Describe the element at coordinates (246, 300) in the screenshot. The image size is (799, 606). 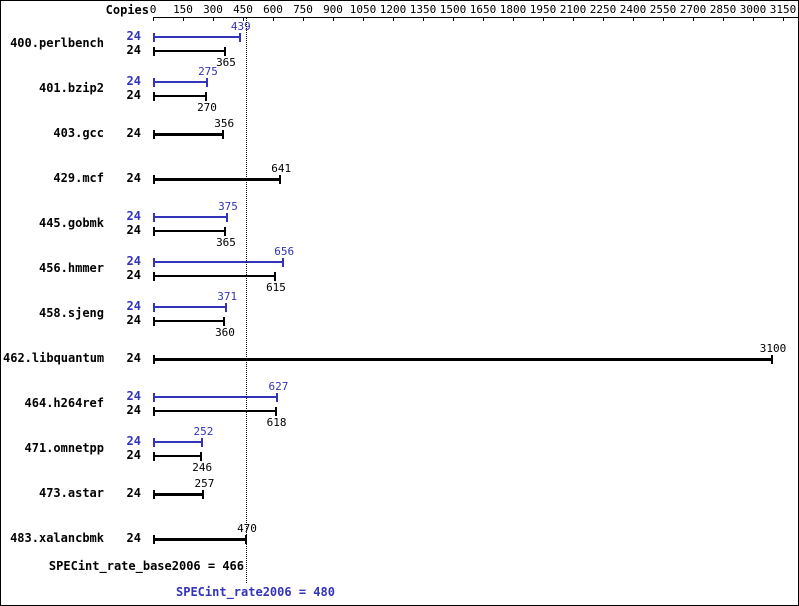
I see `reference-dotted-line` at that location.